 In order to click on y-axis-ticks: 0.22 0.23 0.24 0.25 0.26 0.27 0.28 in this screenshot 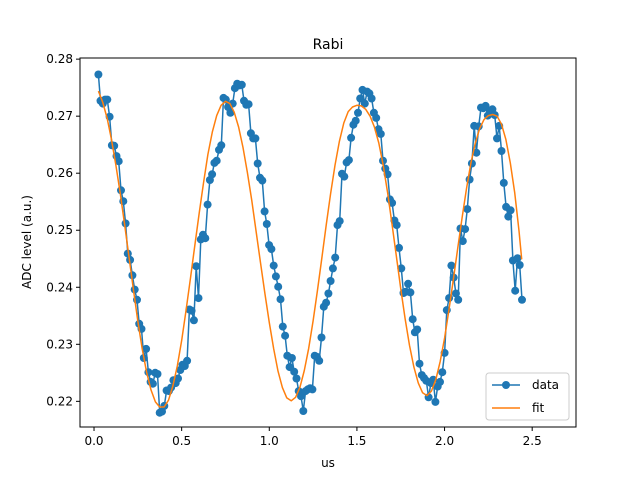, I will do `click(63, 230)`.